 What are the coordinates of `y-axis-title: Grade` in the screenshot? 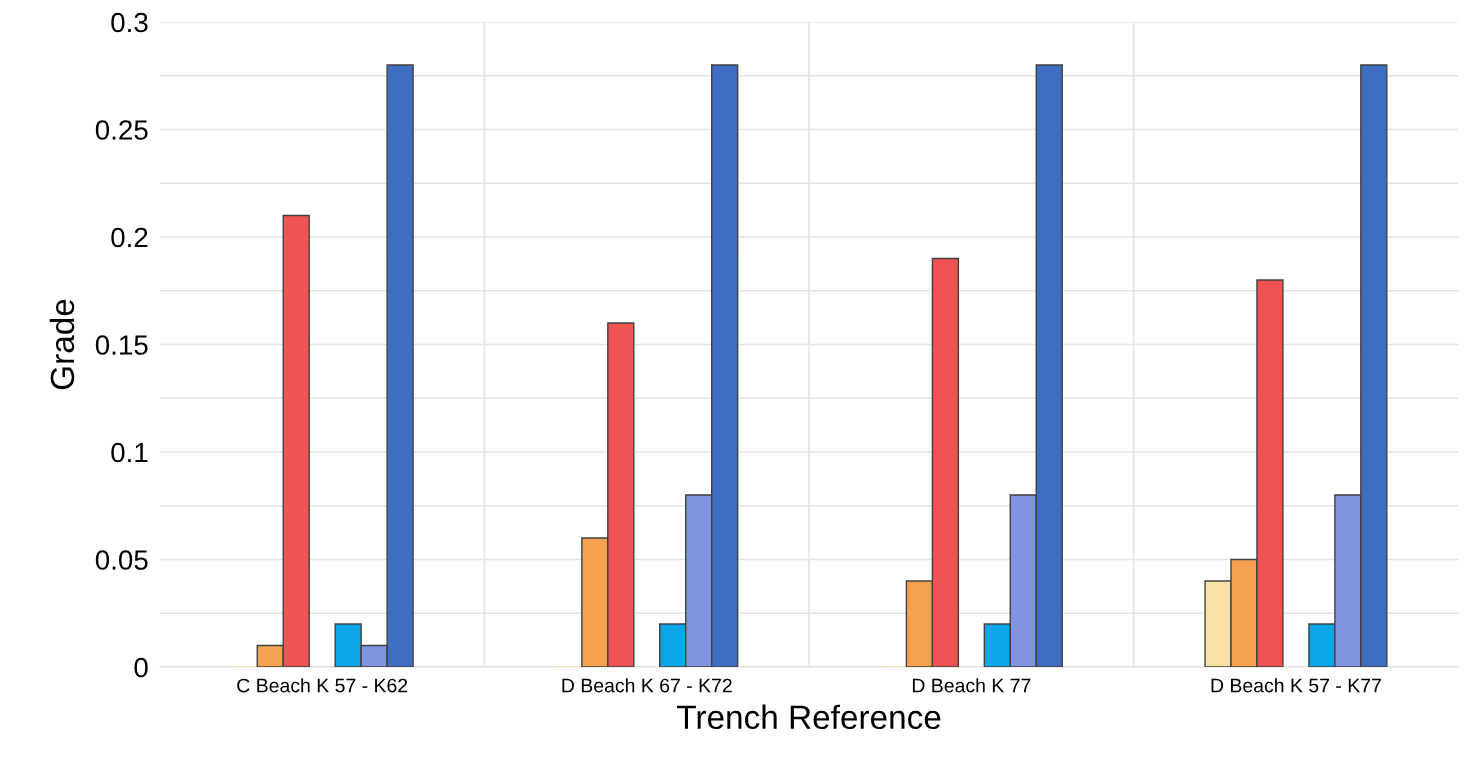 It's located at (62, 344).